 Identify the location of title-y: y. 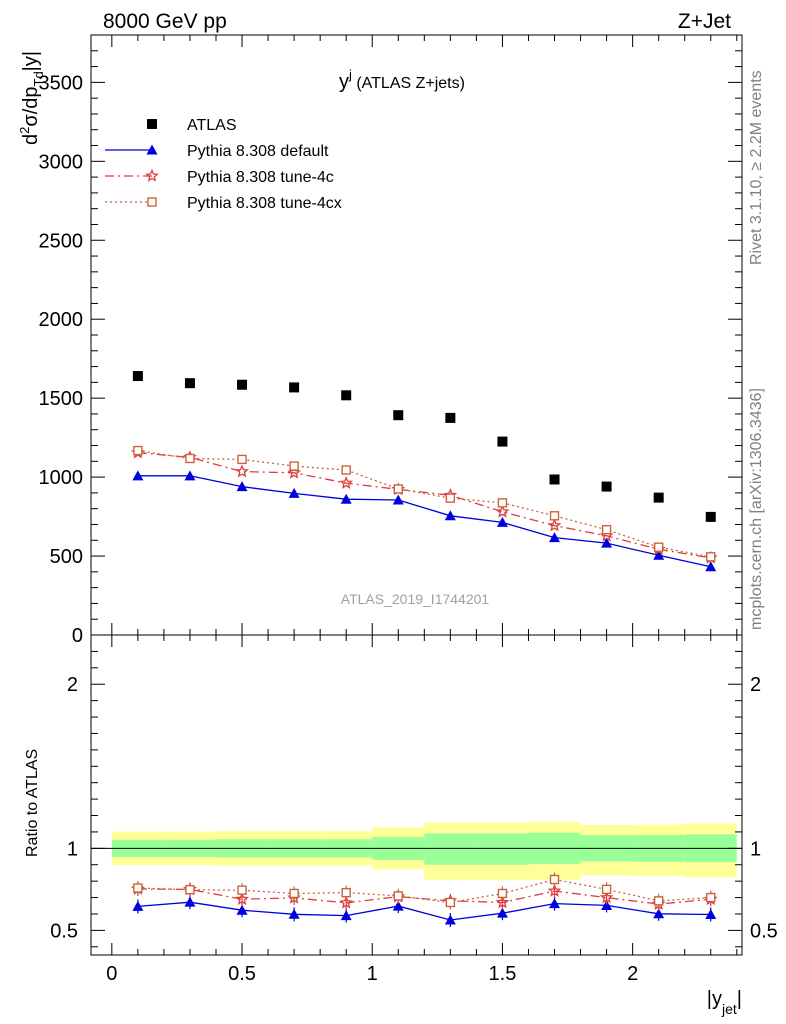
(344, 82).